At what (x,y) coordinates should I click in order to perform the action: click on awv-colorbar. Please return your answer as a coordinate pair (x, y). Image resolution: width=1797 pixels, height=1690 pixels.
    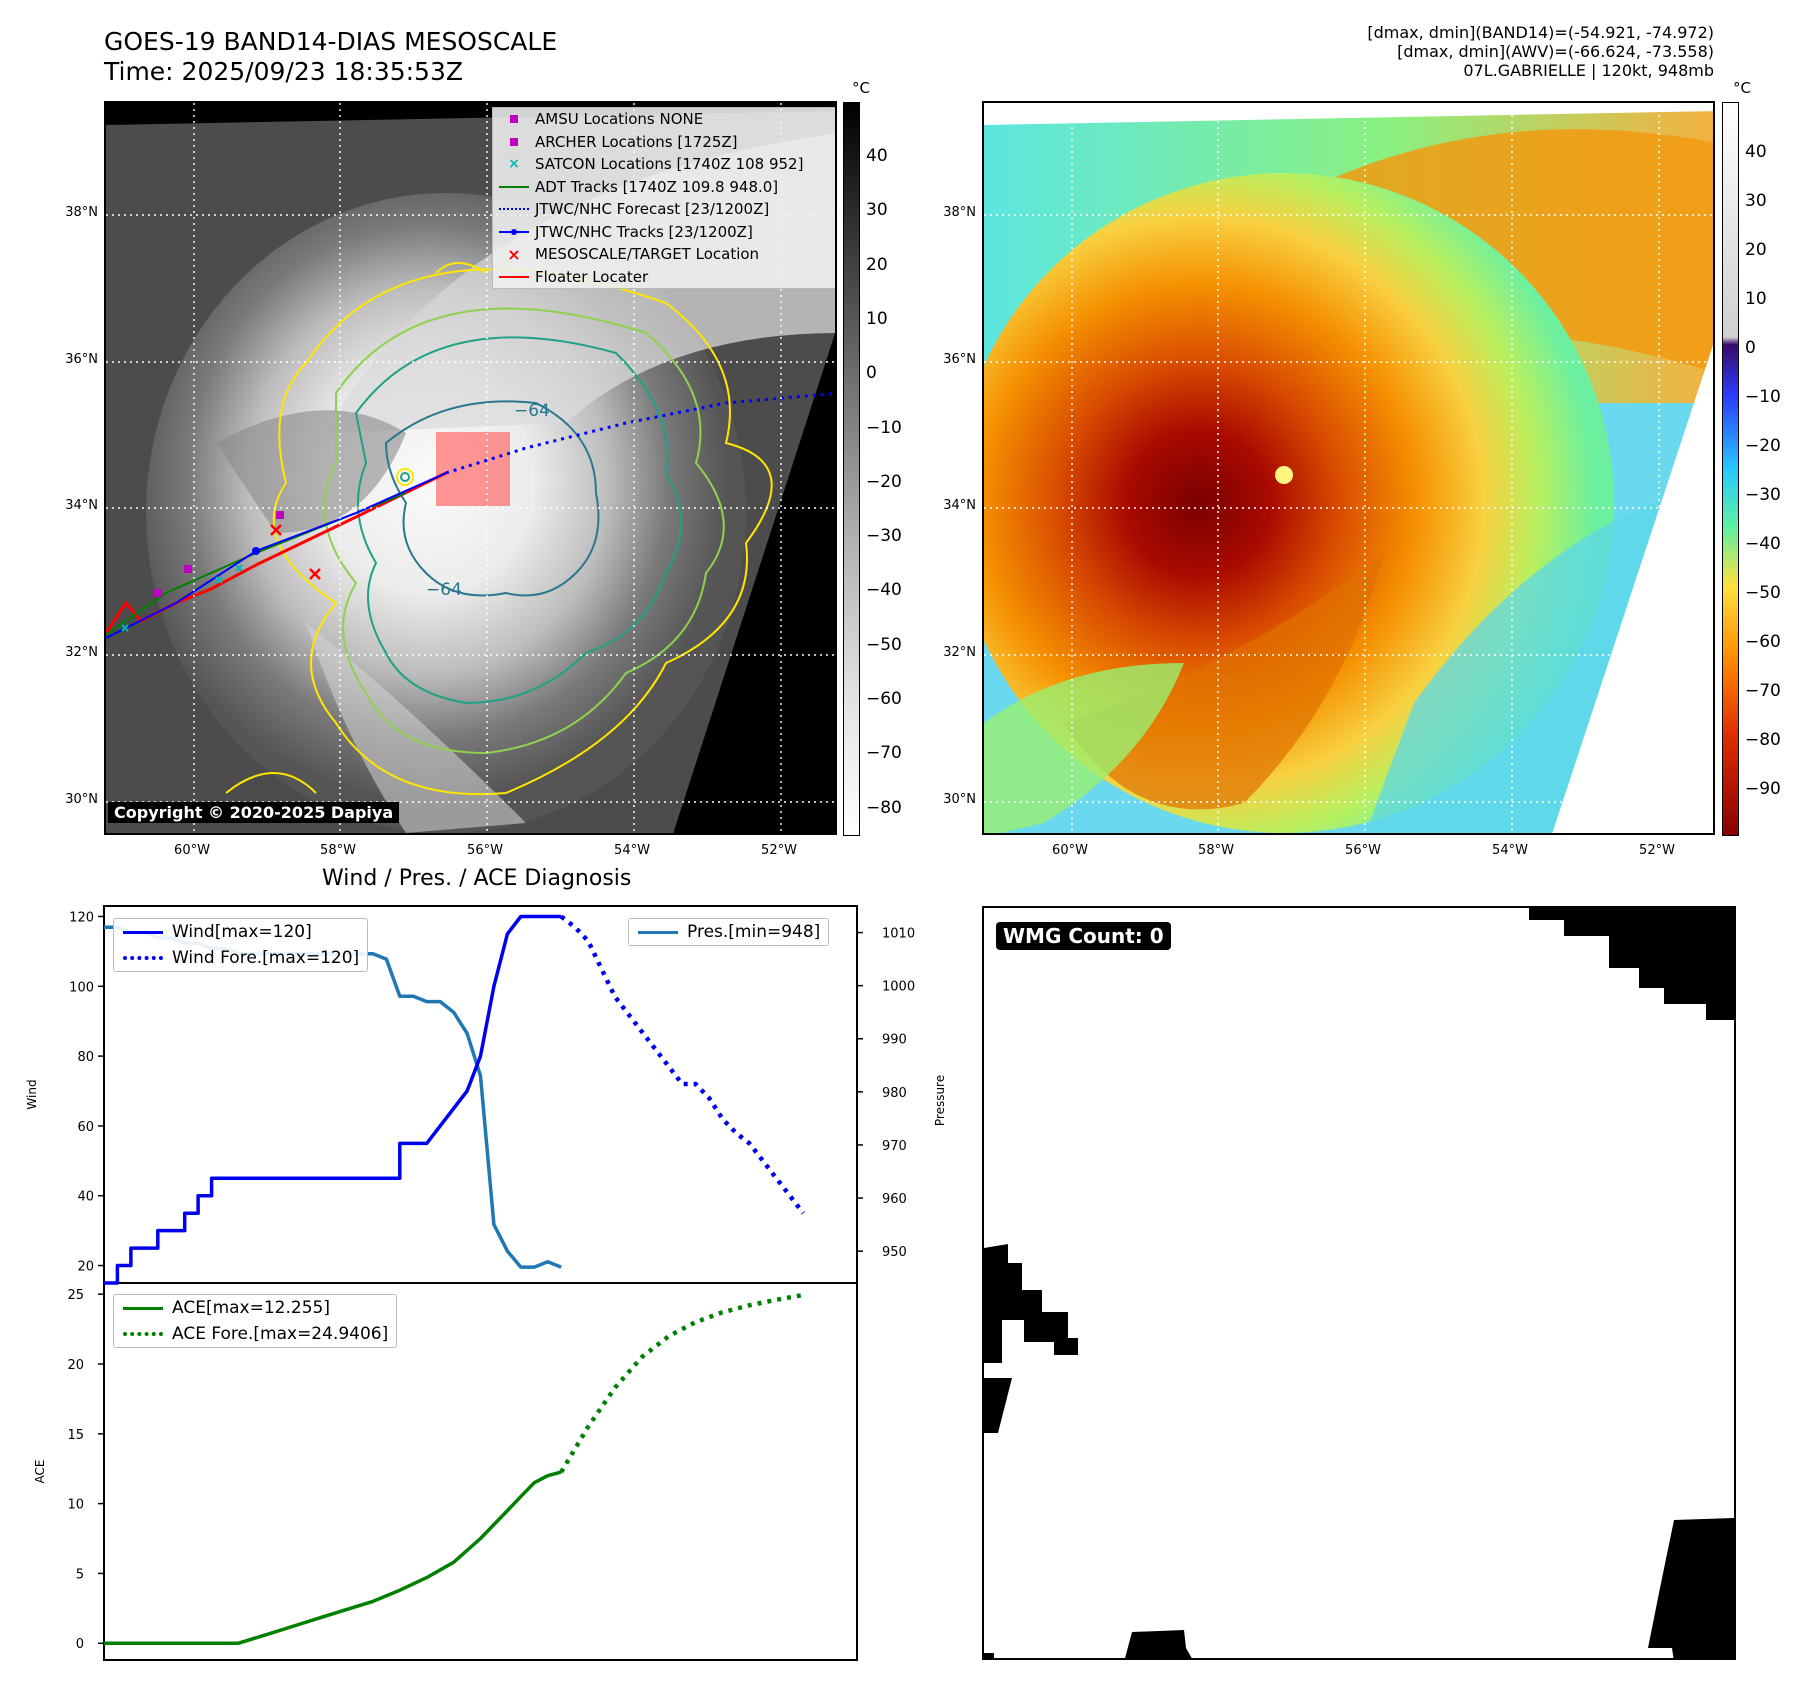
    Looking at the image, I should click on (1730, 469).